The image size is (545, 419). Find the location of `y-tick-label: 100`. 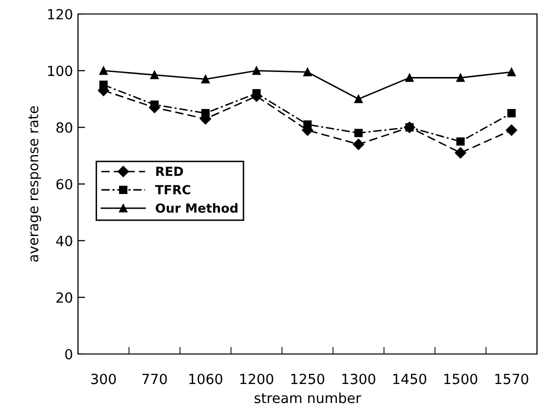

y-tick-label: 100 is located at coordinates (60, 71).